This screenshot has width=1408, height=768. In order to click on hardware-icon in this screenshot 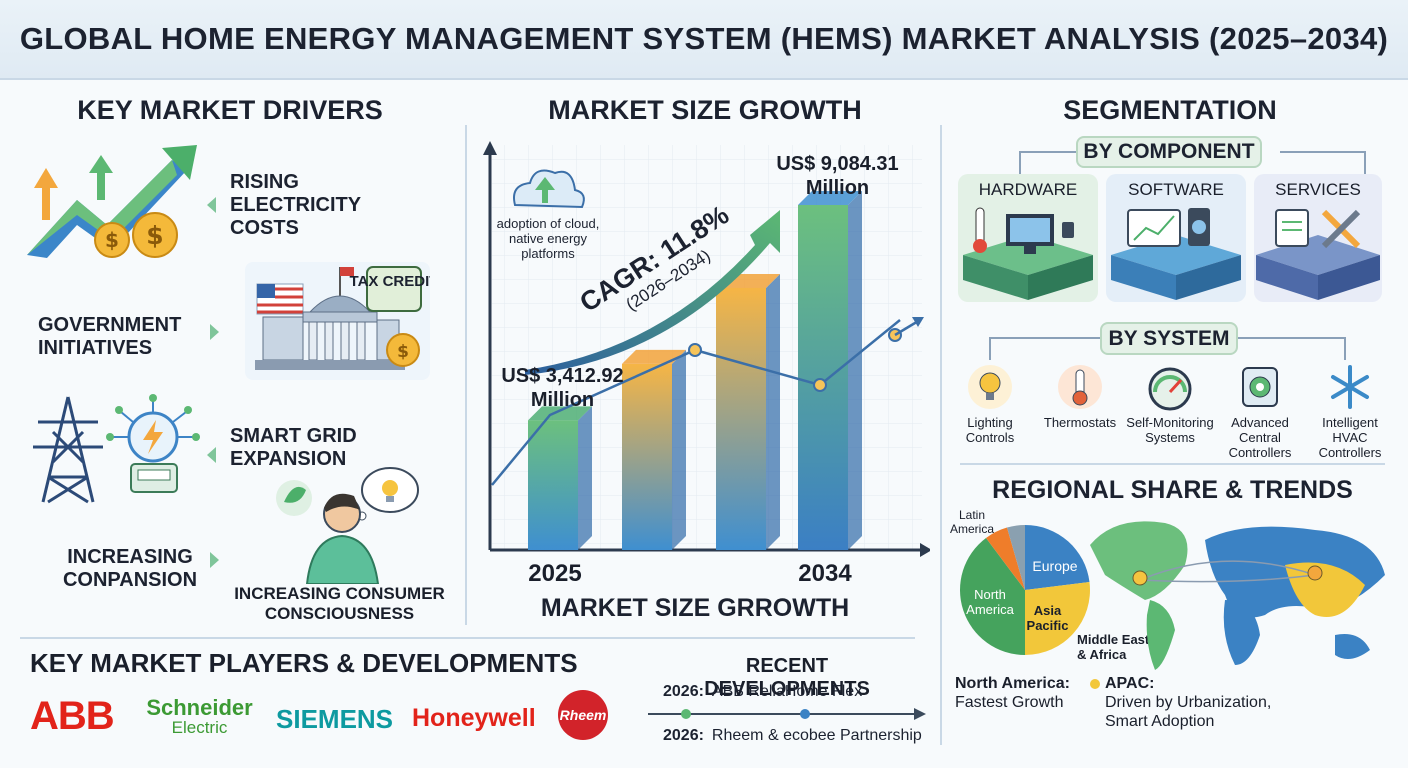, I will do `click(1028, 253)`.